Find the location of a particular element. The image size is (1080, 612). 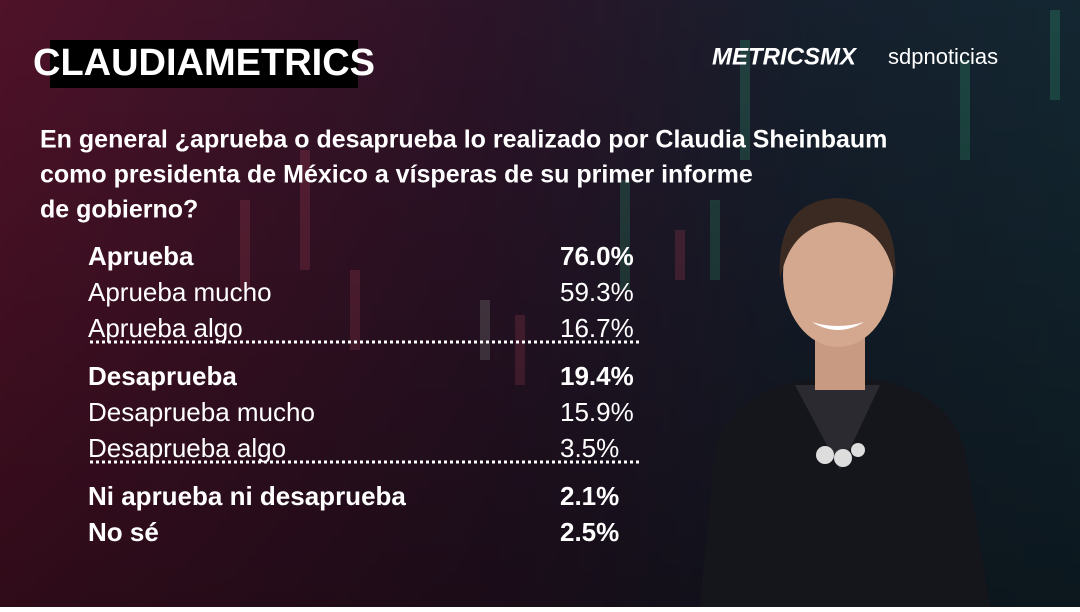

row-label: No sé is located at coordinates (123, 532).